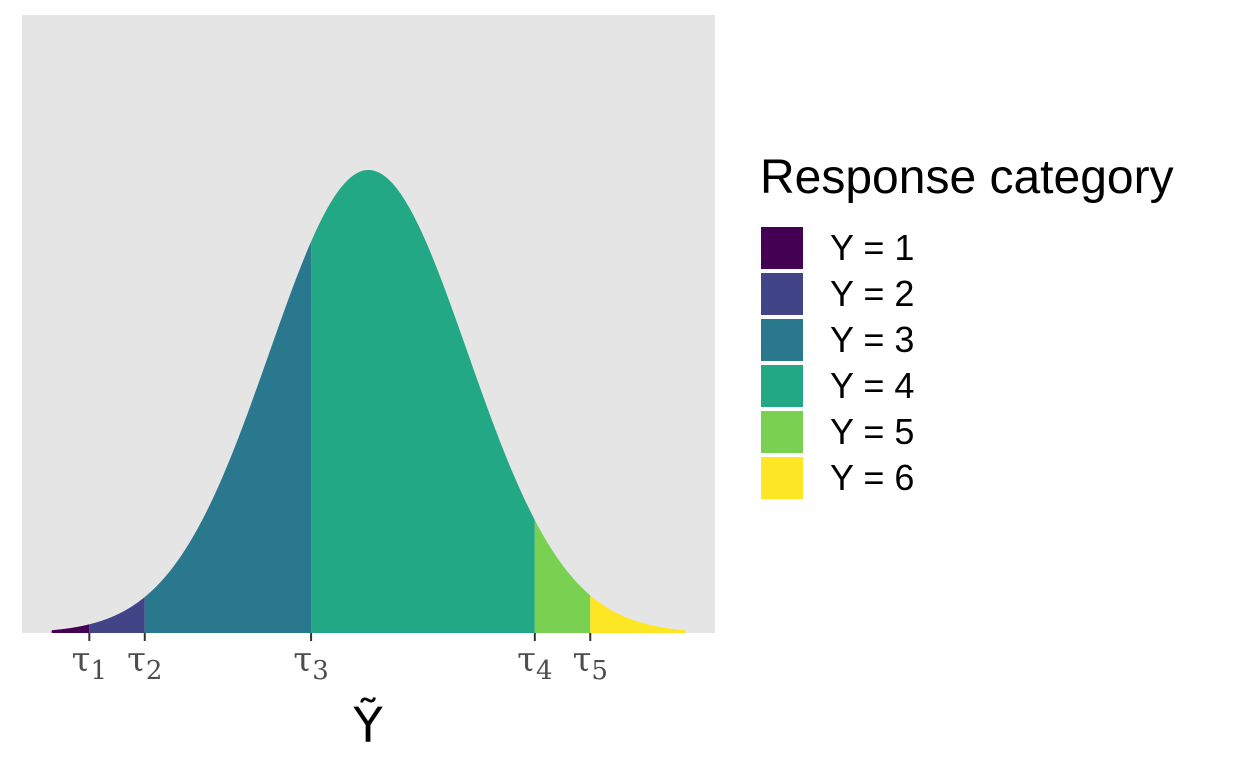 This screenshot has width=1248, height=768. Describe the element at coordinates (367, 726) in the screenshot. I see `x-axis-title: Ỹ` at that location.